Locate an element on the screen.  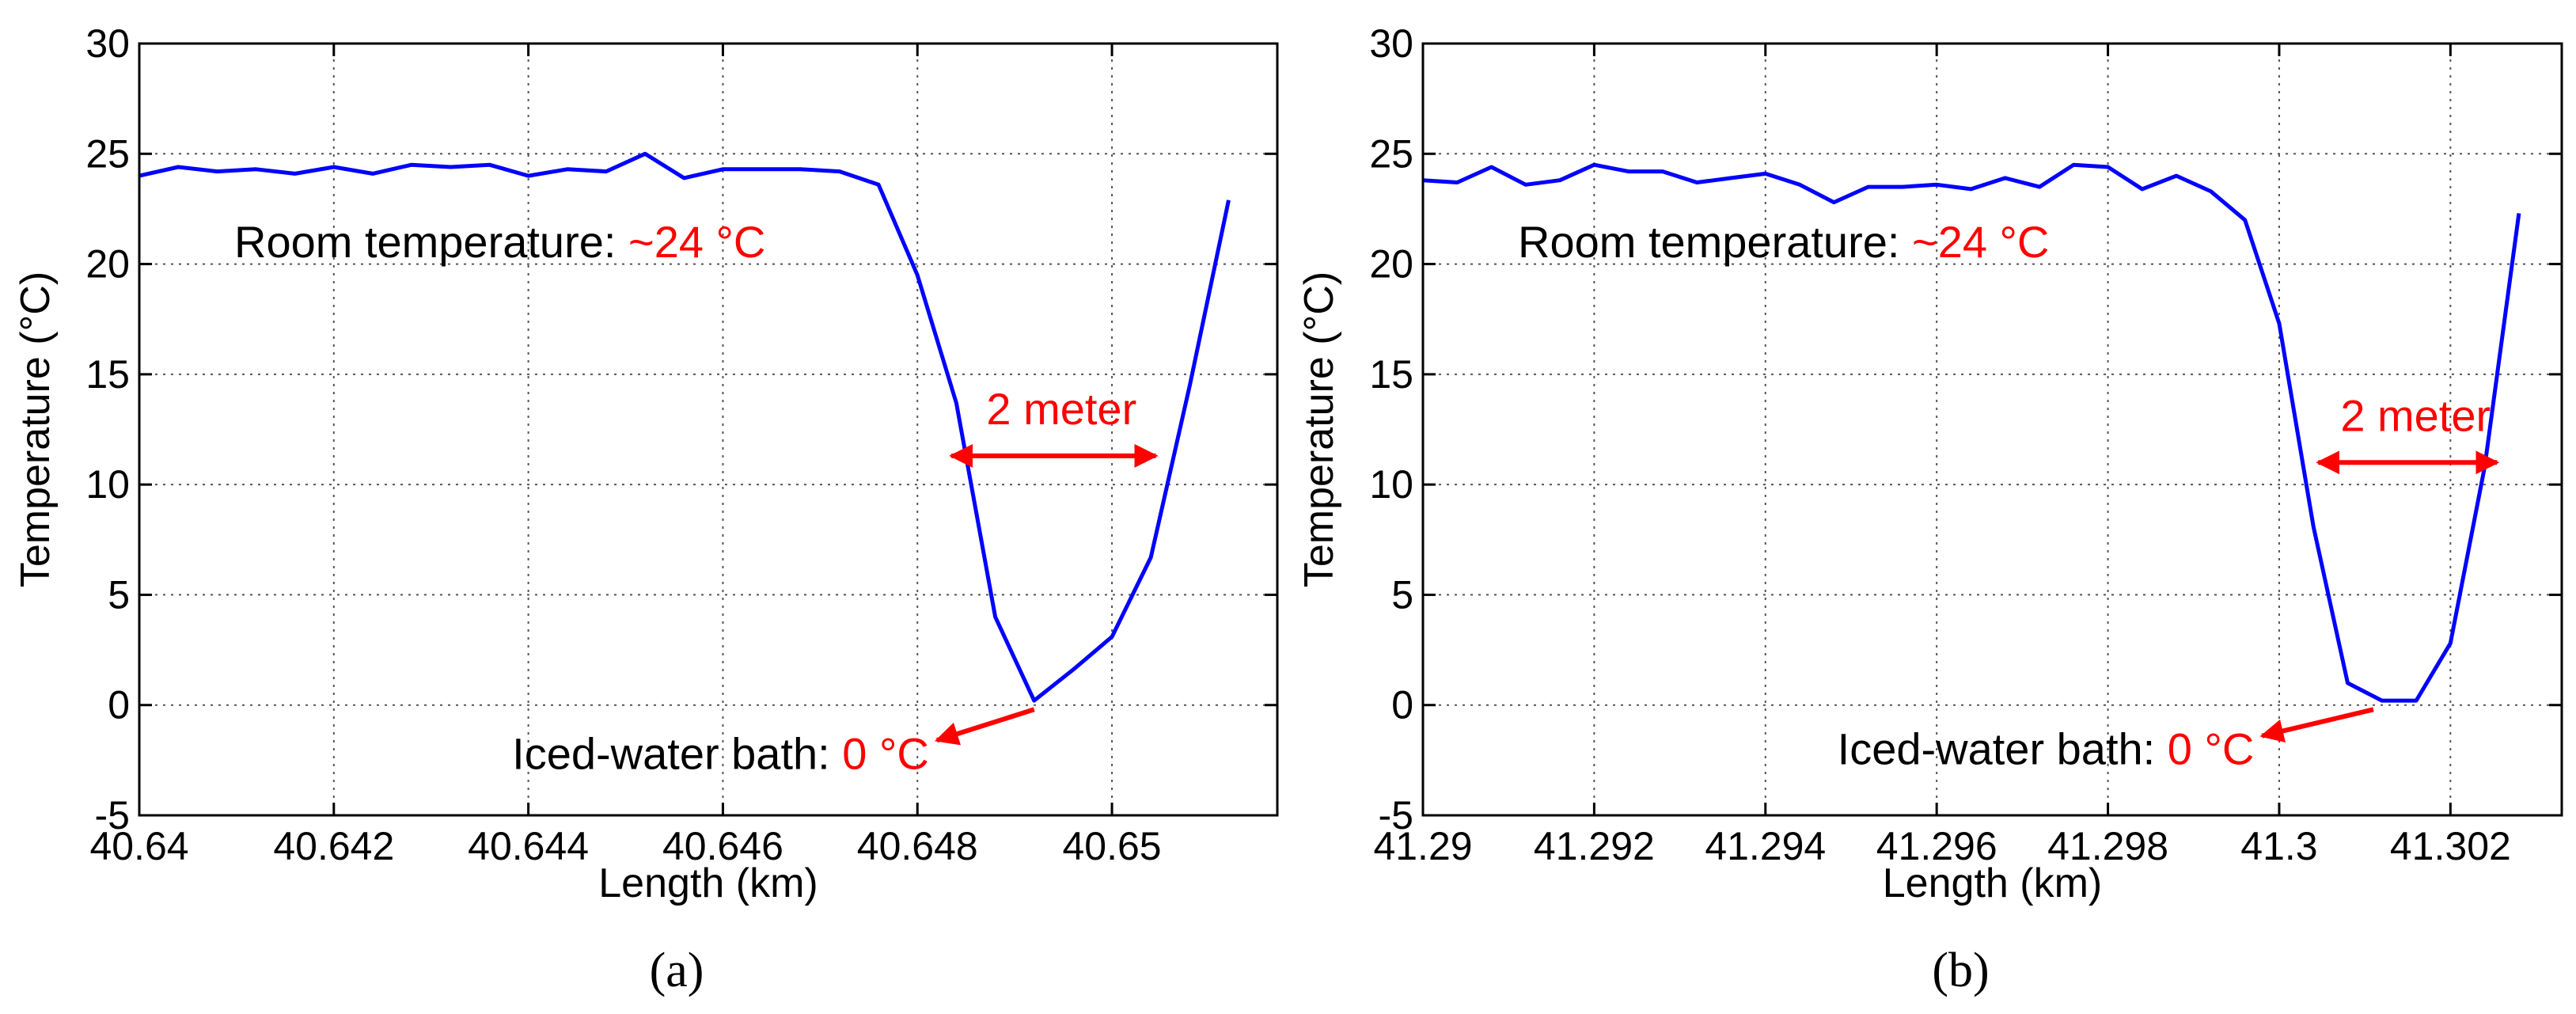
x-tick-label: 41.3 is located at coordinates (2278, 846).